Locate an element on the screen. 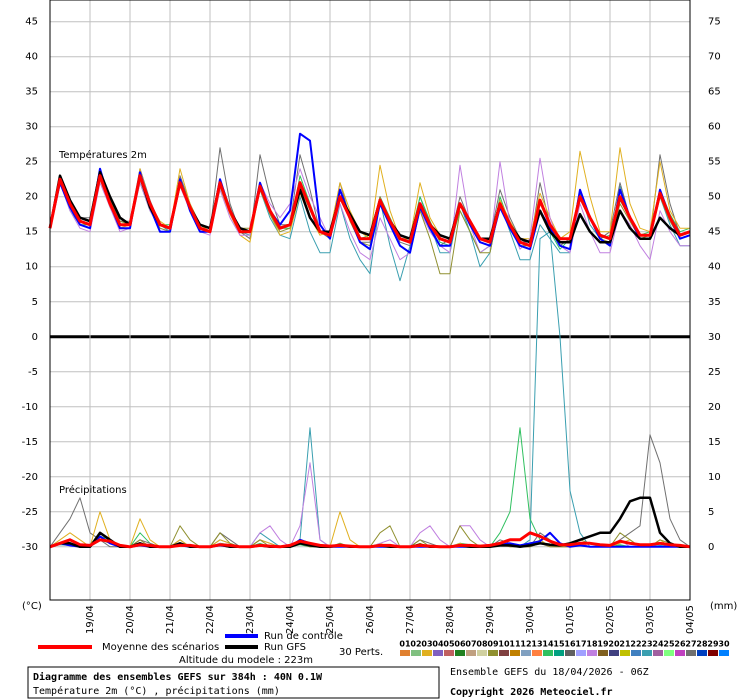 Image resolution: width=740 pixels, height=700 pixels. x-tick-label: 29/04 is located at coordinates (490, 619).